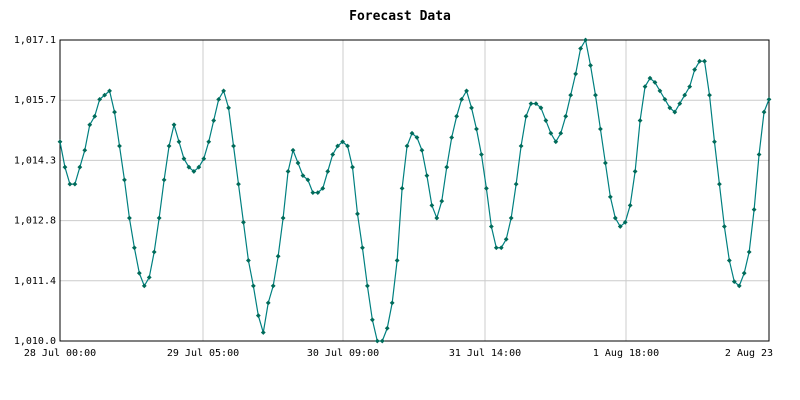 The width and height of the screenshot is (800, 400). Describe the element at coordinates (60, 353) in the screenshot. I see `x-tick-label: 28 Jul 00:00` at that location.